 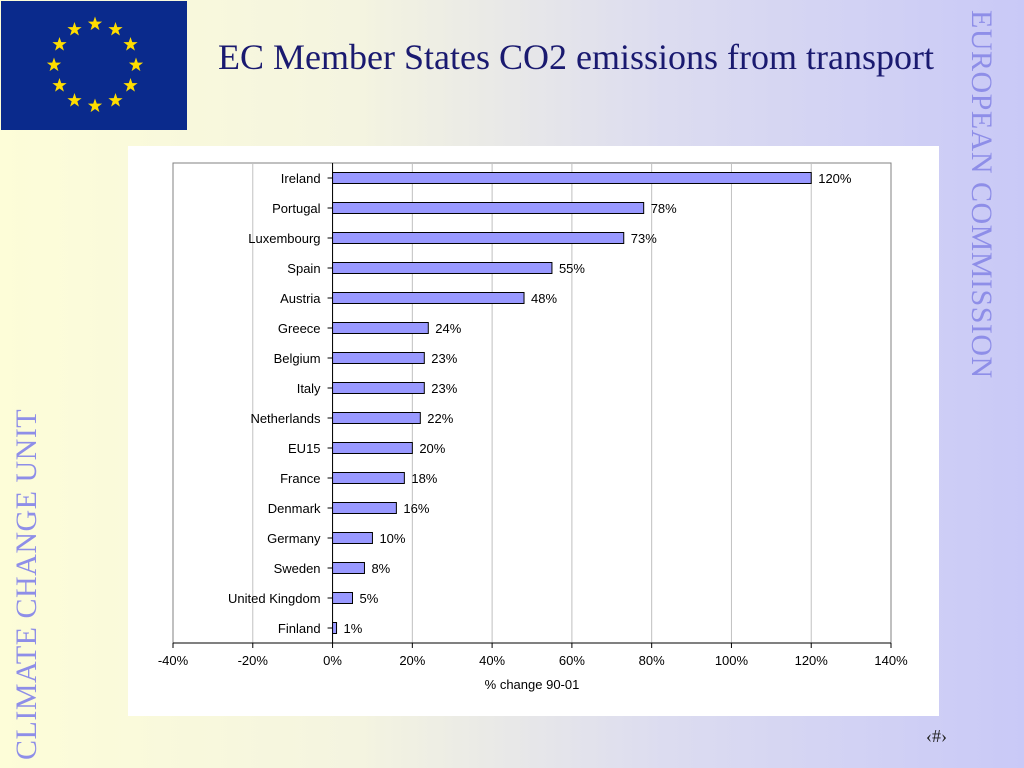 I want to click on data-label: 10%, so click(x=392, y=538).